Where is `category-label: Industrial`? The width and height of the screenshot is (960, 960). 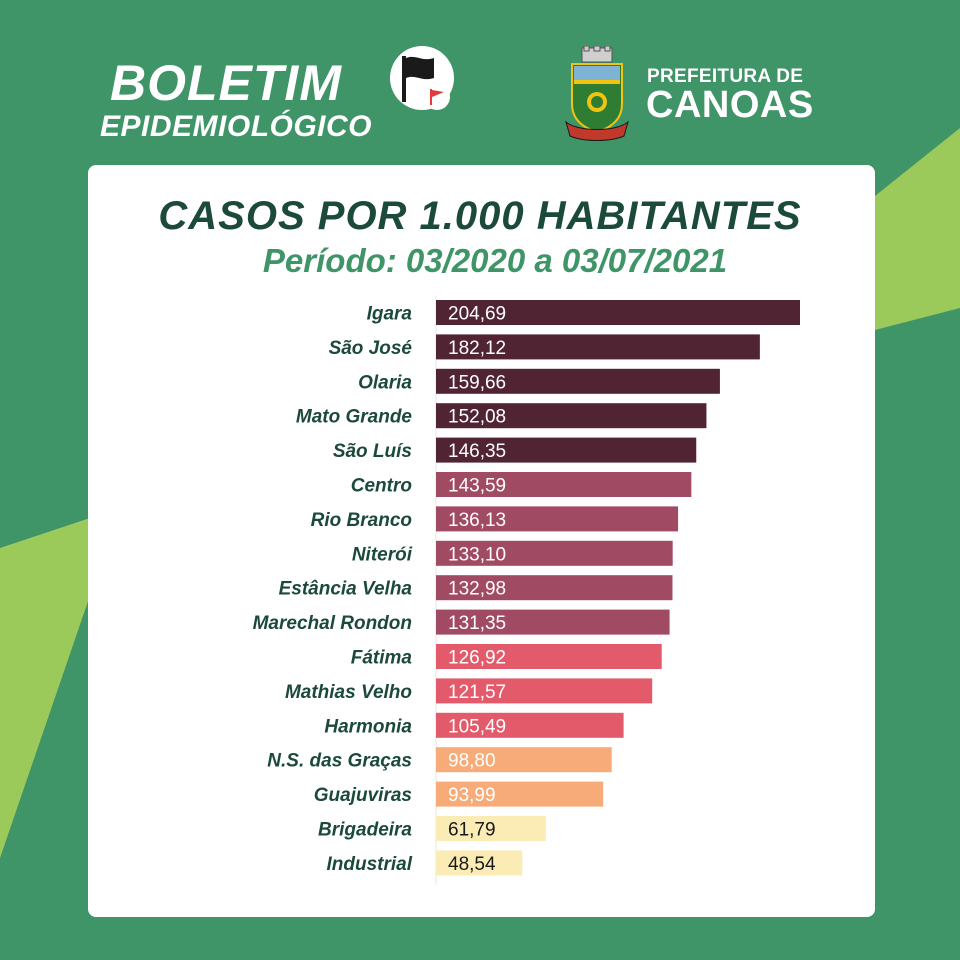 category-label: Industrial is located at coordinates (369, 864).